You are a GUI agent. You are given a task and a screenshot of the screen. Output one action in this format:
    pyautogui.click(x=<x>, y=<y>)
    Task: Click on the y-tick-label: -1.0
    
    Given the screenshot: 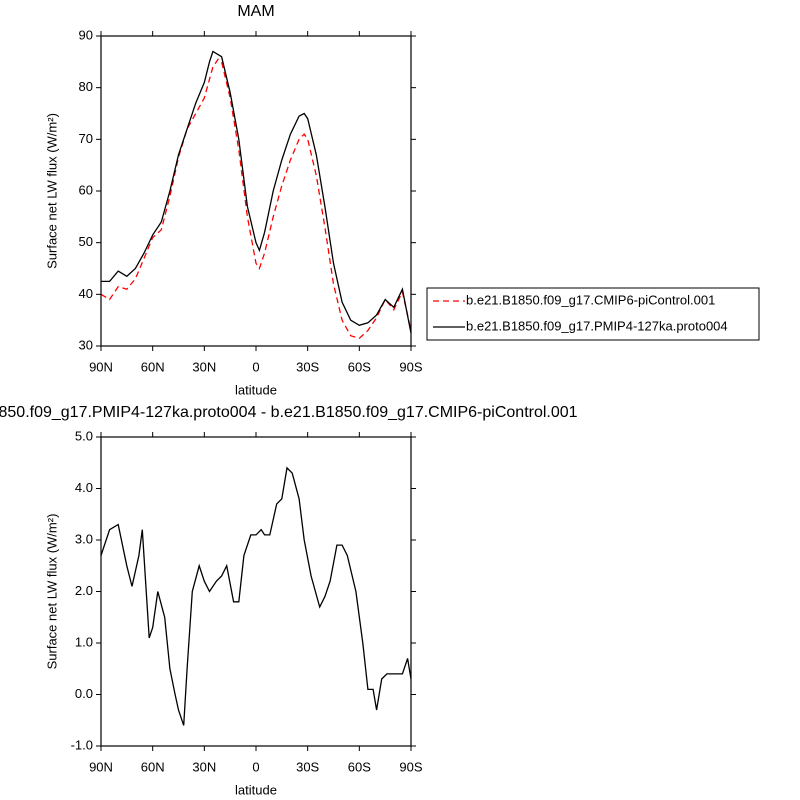 What is the action you would take?
    pyautogui.click(x=82, y=744)
    